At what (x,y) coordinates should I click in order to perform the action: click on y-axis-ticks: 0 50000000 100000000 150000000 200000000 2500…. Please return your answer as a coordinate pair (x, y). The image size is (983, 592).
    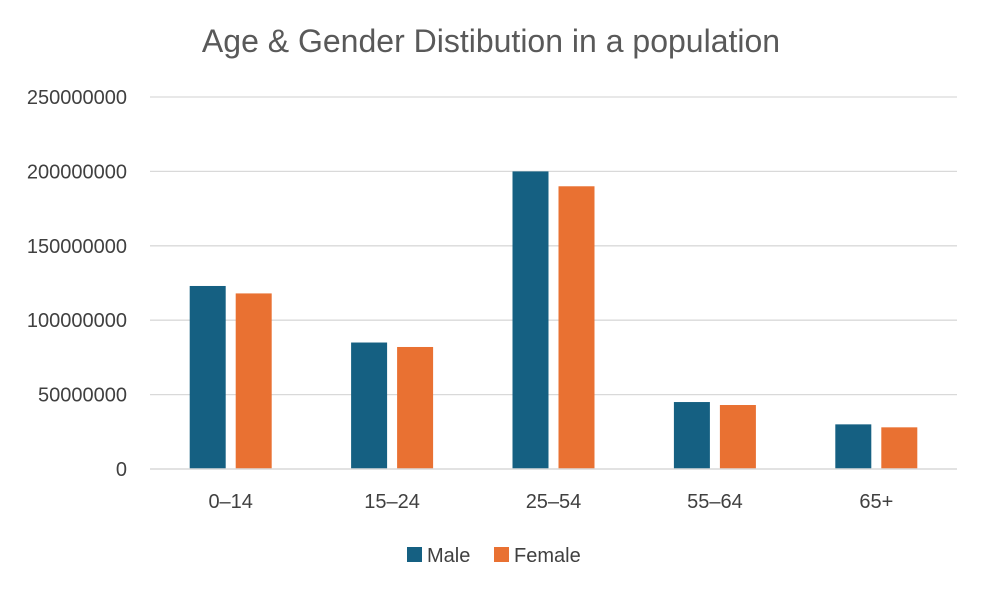
    Looking at the image, I should click on (77, 284).